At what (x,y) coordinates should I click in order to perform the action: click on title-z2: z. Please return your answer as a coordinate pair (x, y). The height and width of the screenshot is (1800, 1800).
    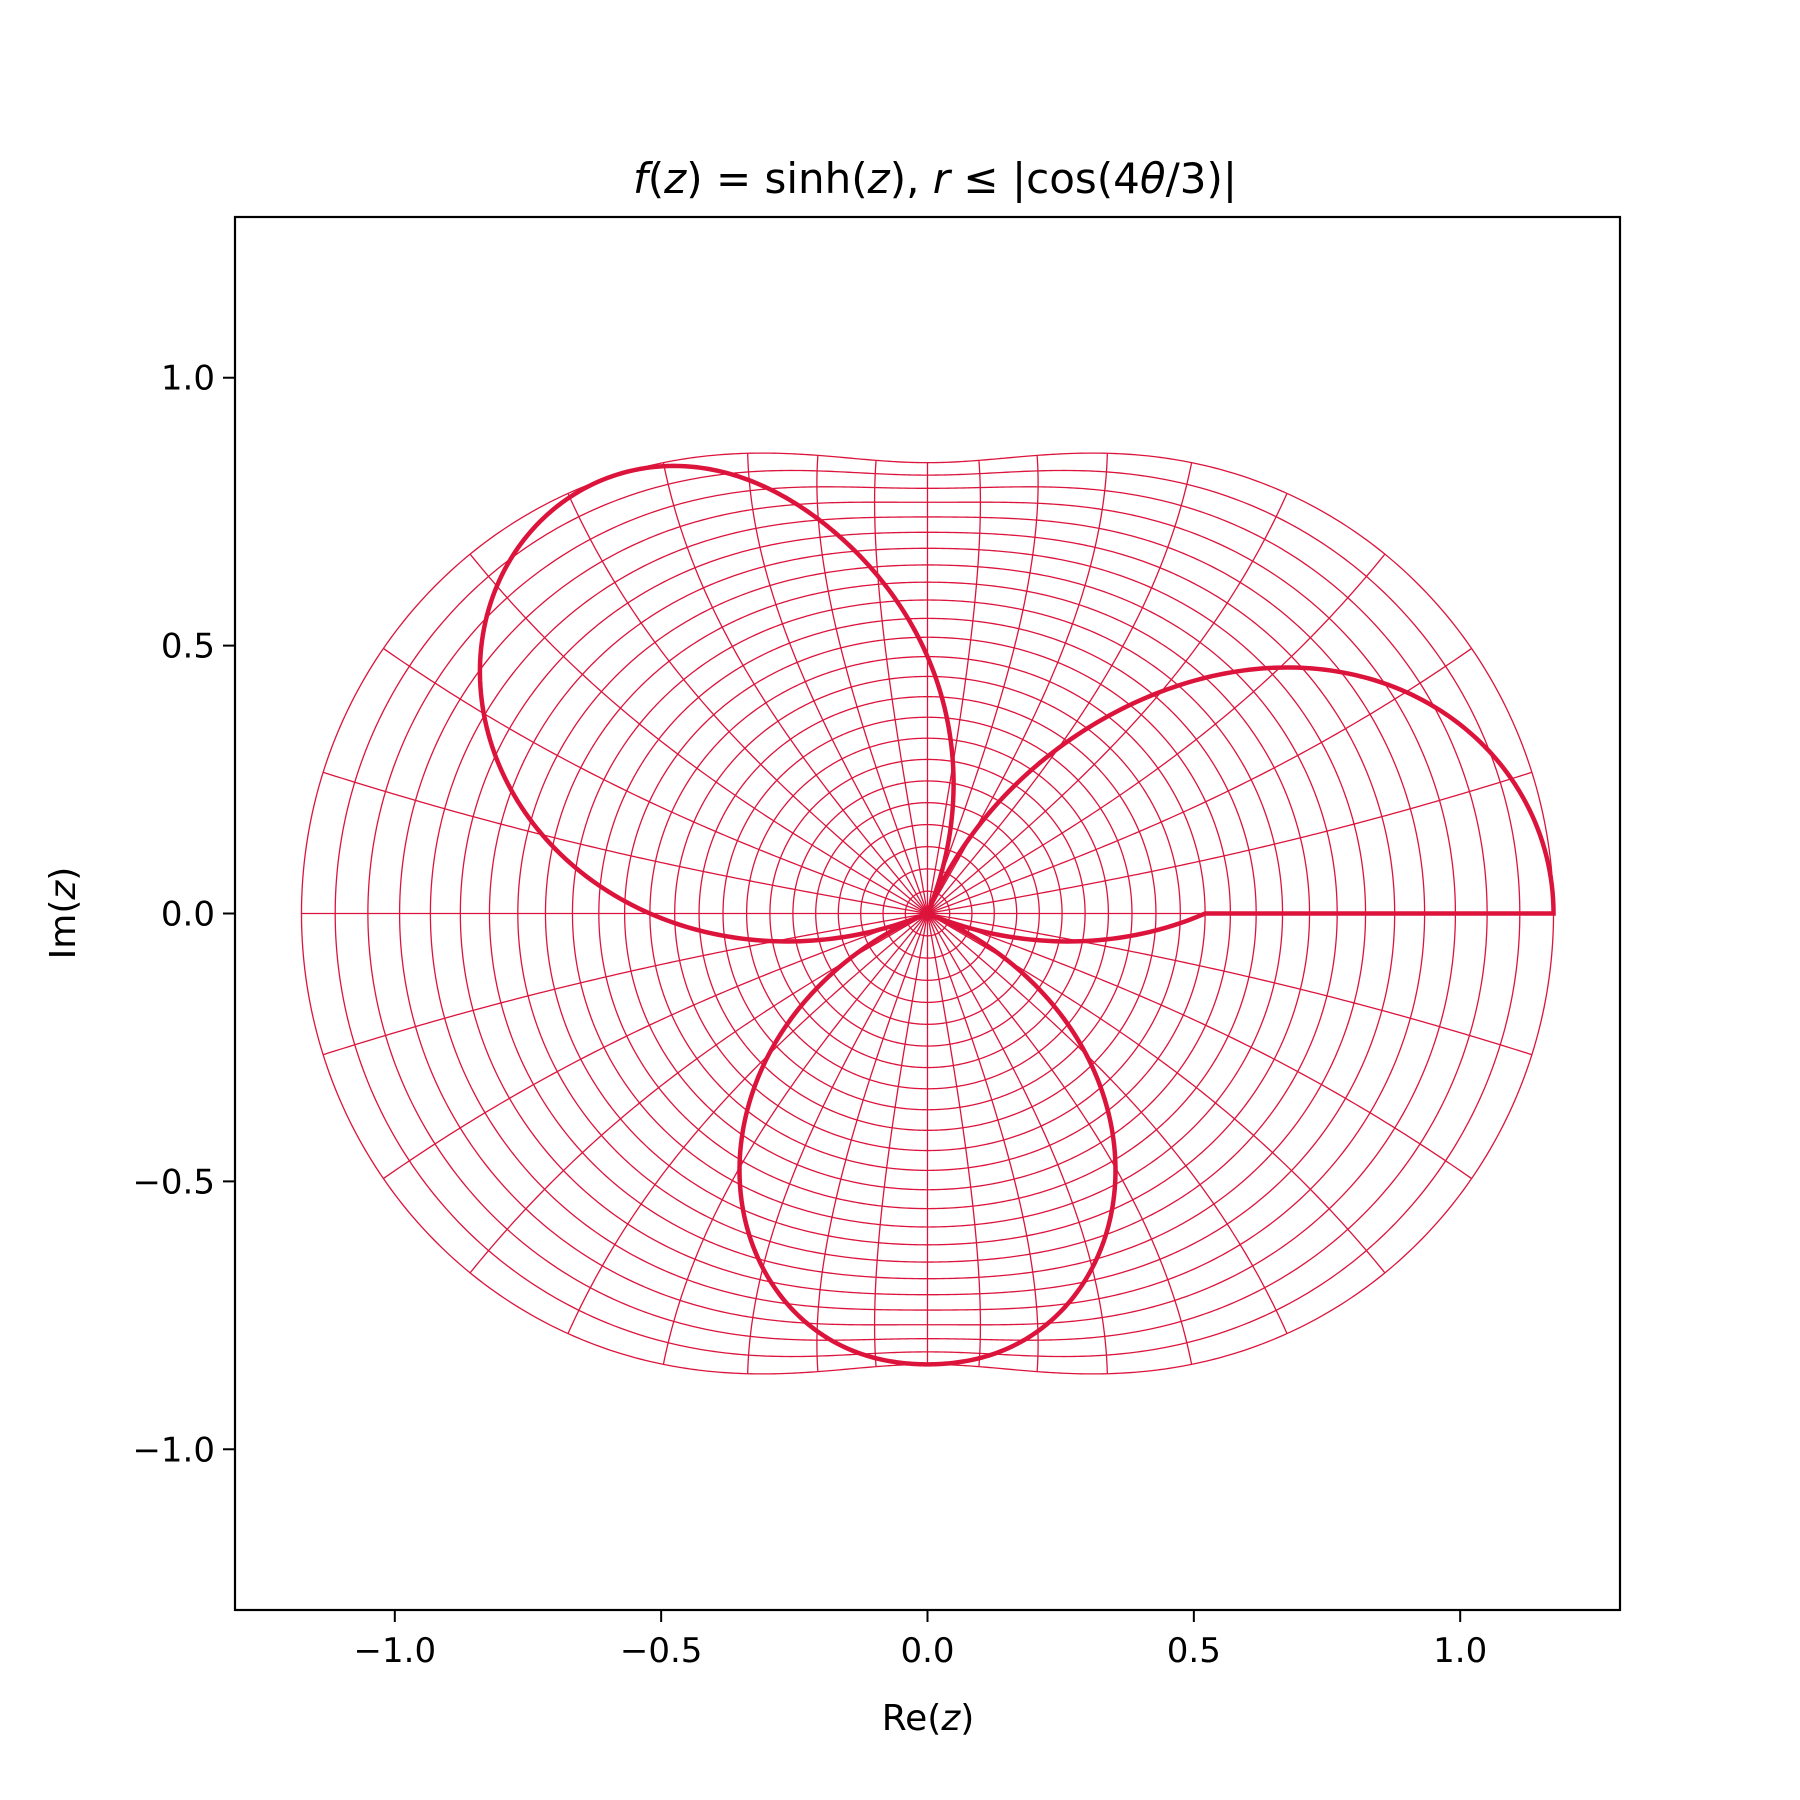
    Looking at the image, I should click on (879, 178).